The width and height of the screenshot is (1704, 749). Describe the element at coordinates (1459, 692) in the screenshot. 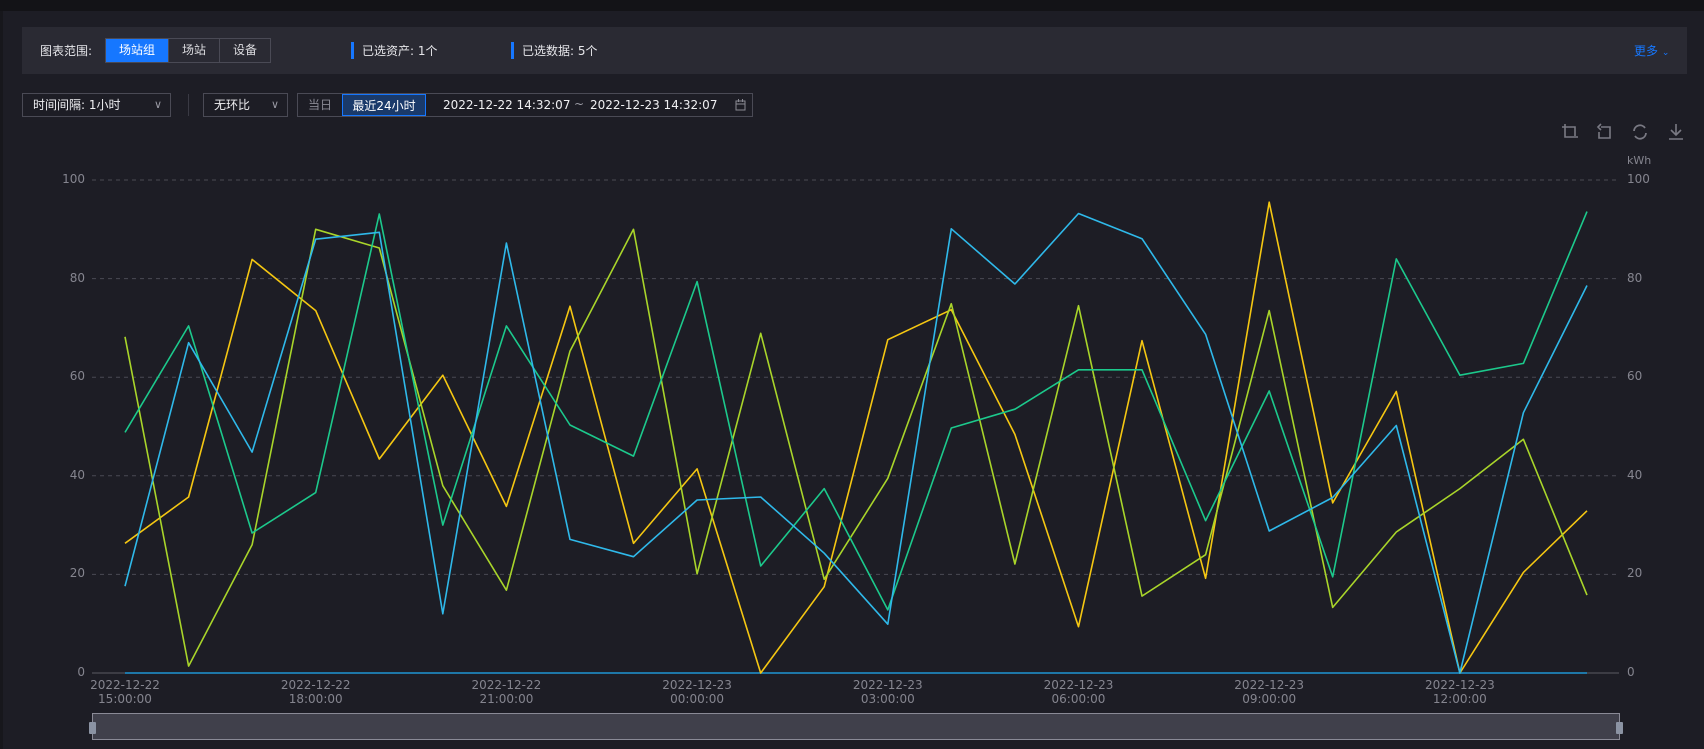

I see `x-tick-label: 2022-12-23 12:00:00` at that location.